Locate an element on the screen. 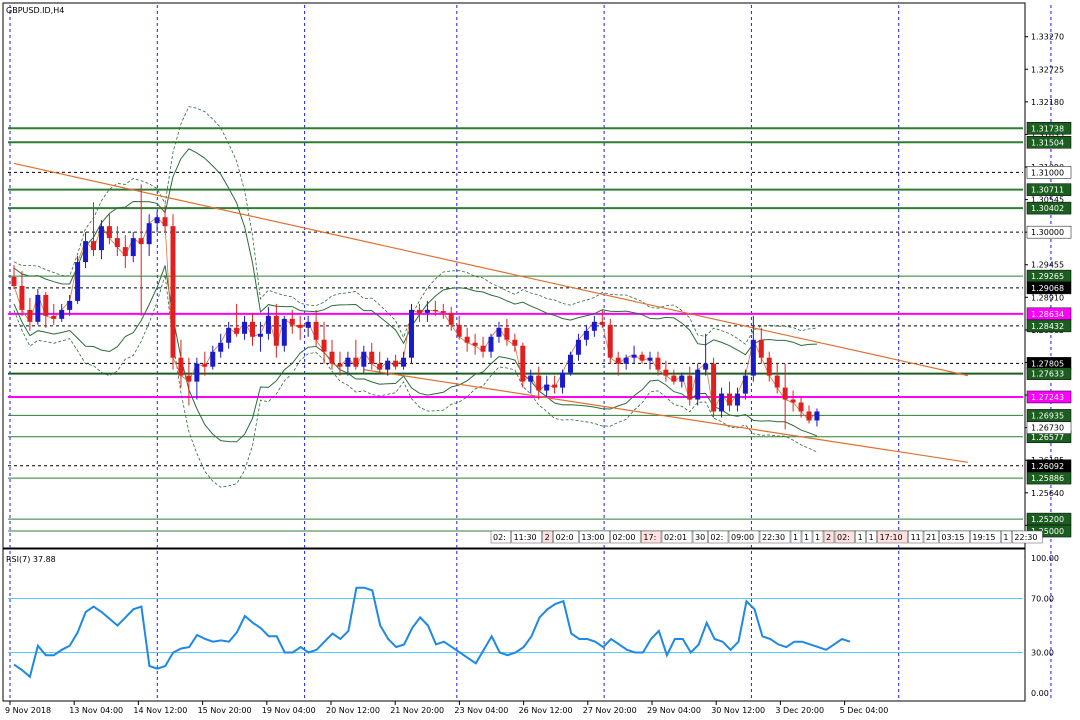  time-tick-label-4: 19 Nov 04:00 is located at coordinates (289, 710).